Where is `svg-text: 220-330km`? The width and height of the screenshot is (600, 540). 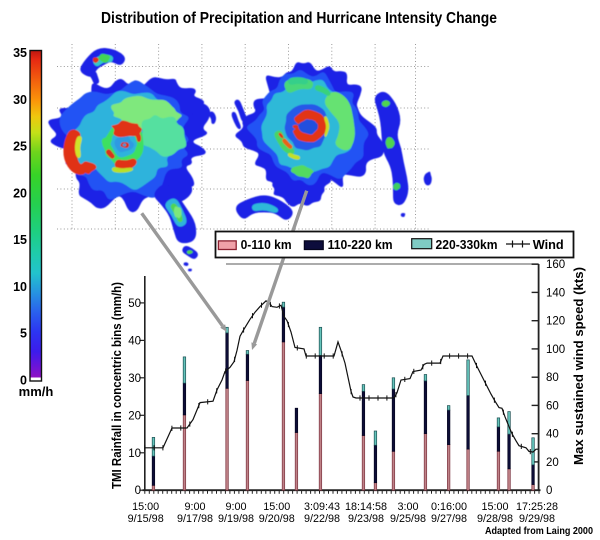 svg-text: 220-330km is located at coordinates (467, 244).